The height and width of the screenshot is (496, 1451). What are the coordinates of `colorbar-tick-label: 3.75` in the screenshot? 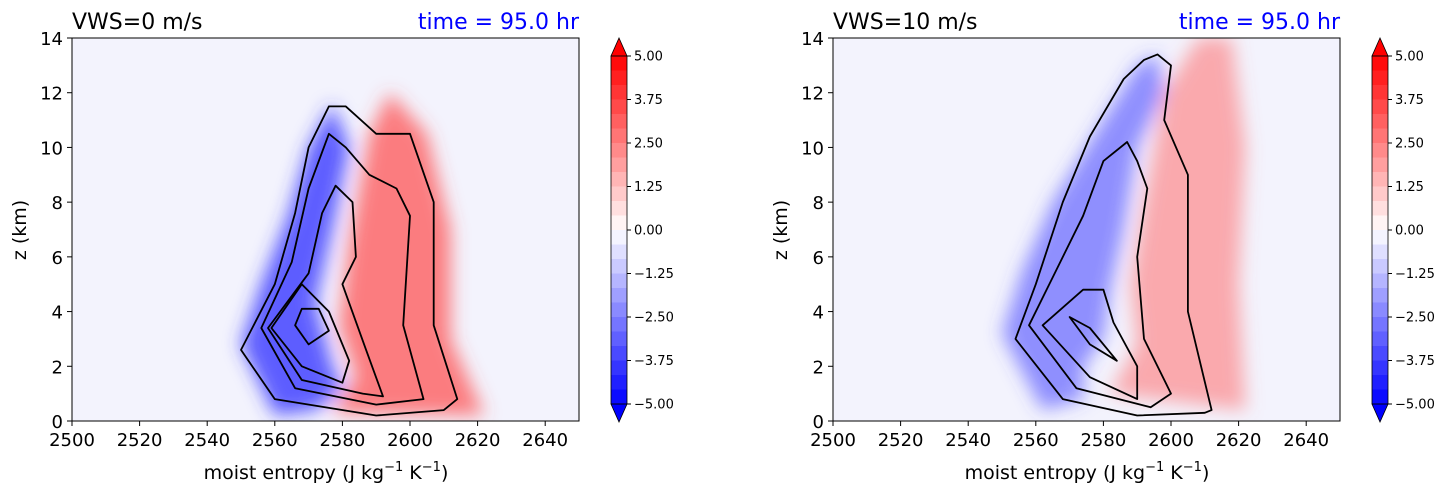 It's located at (648, 100).